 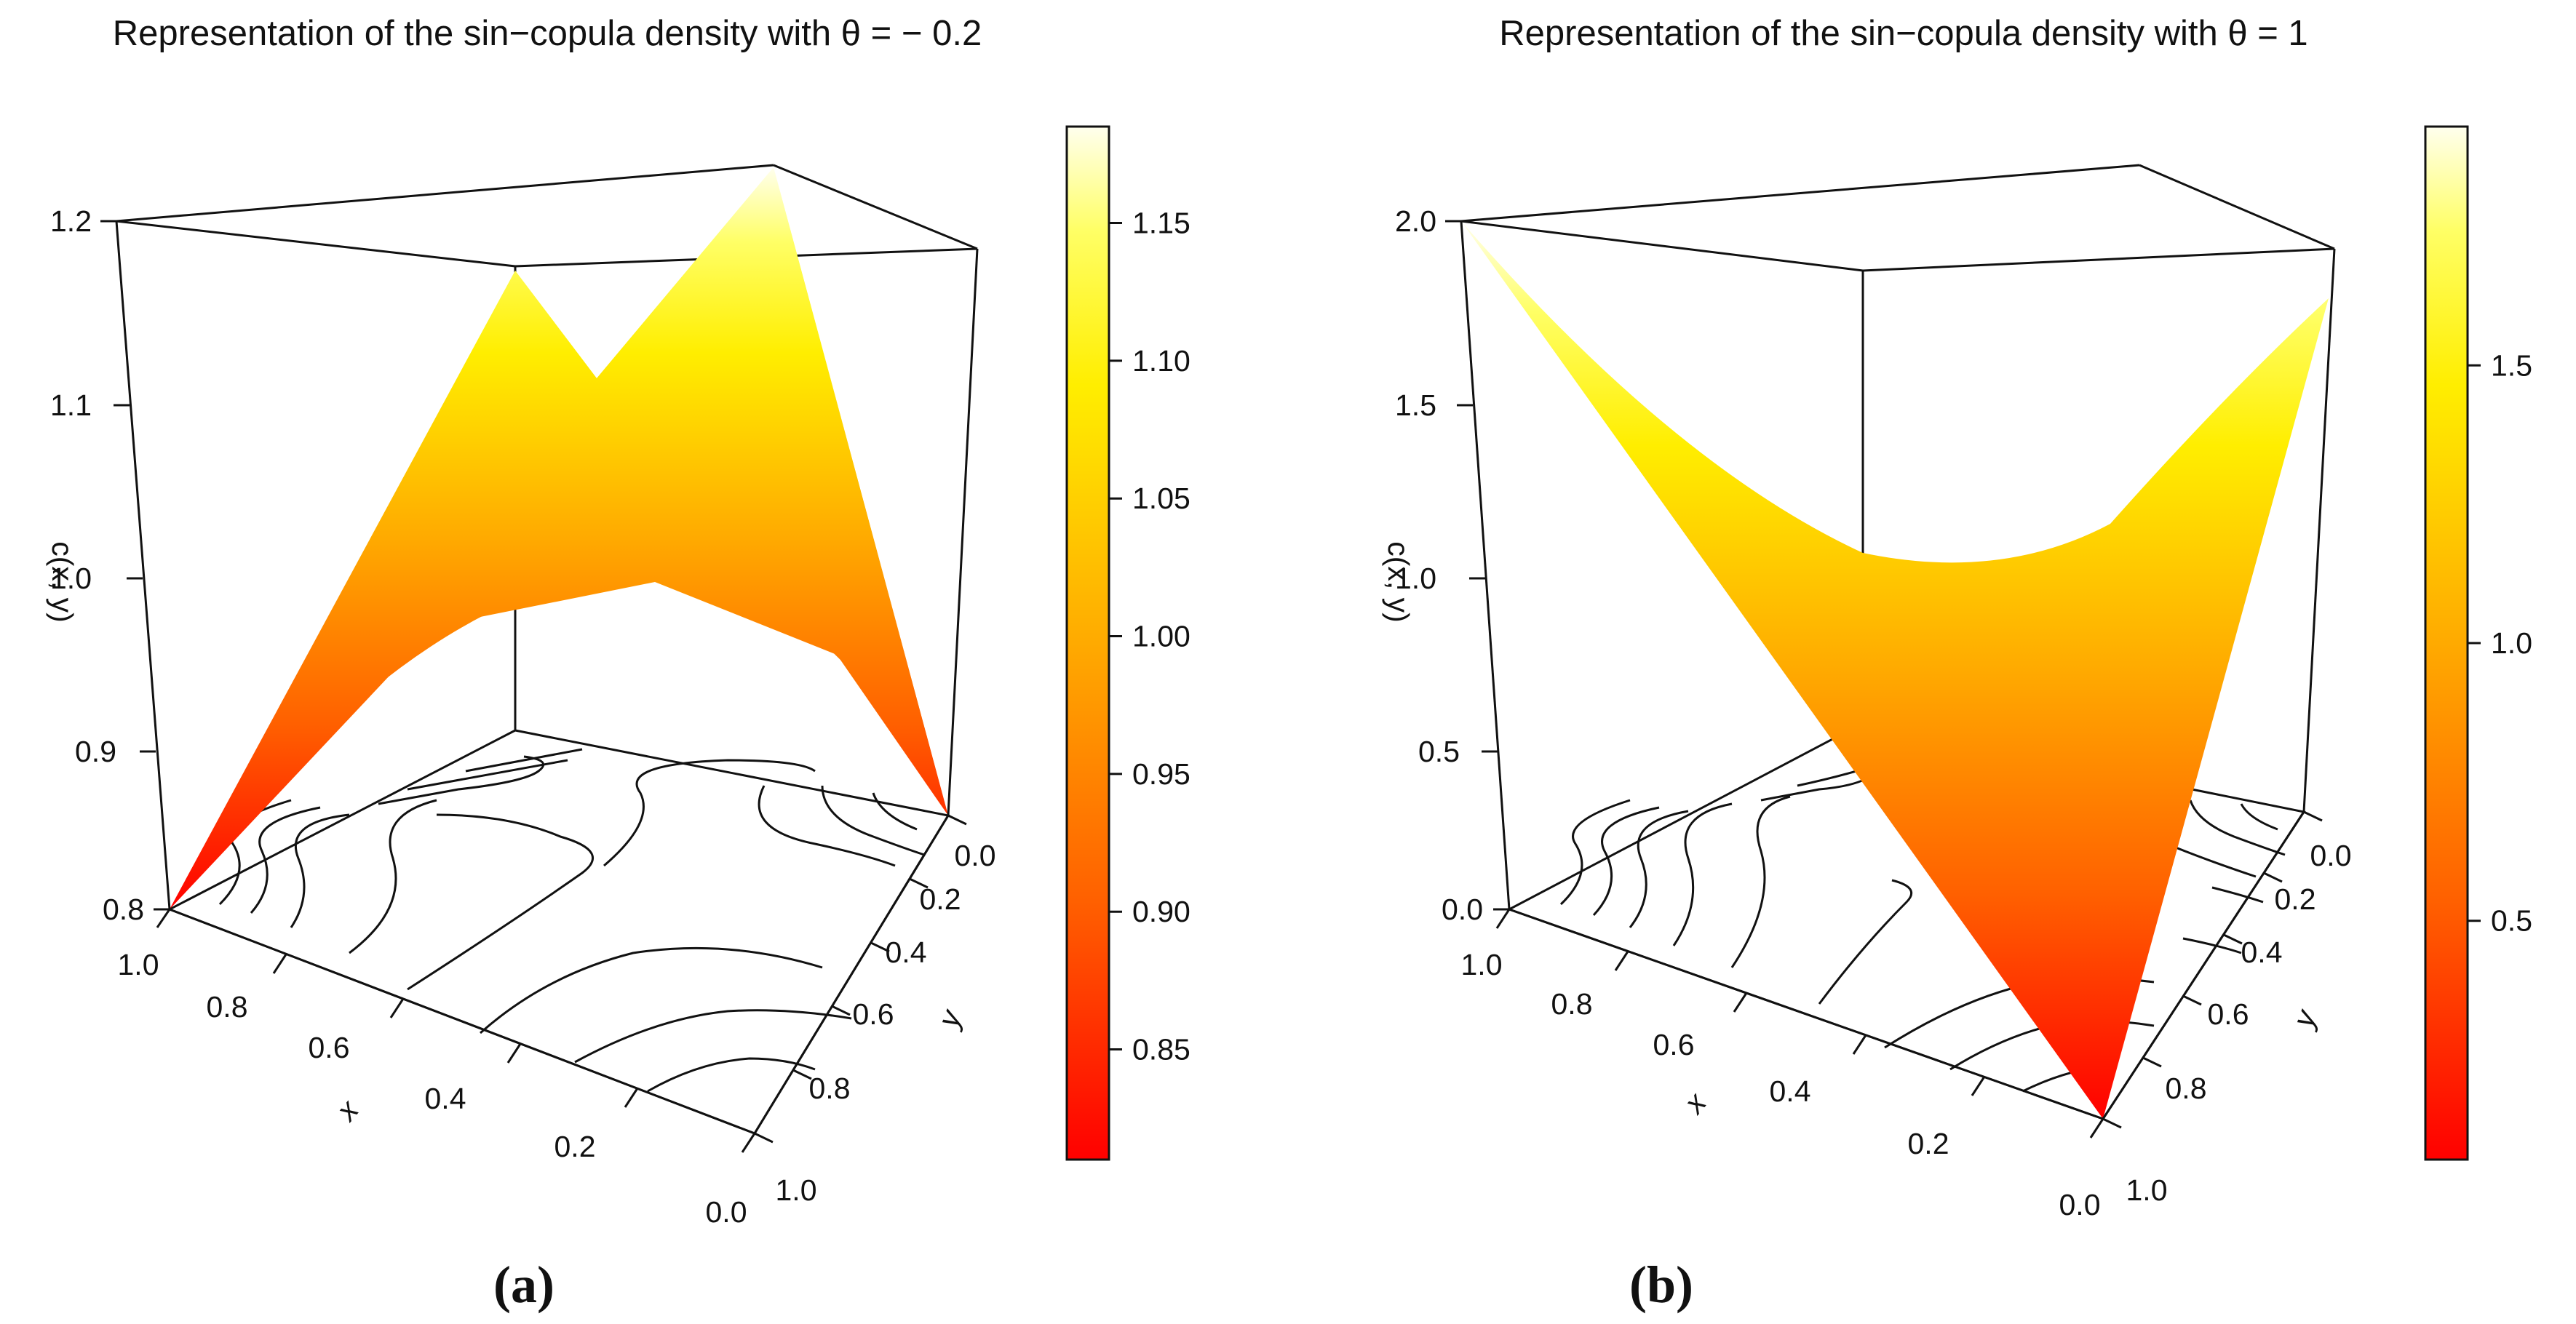 I want to click on panel-a-colorbar-tick-label: 1.10, so click(x=1161, y=361).